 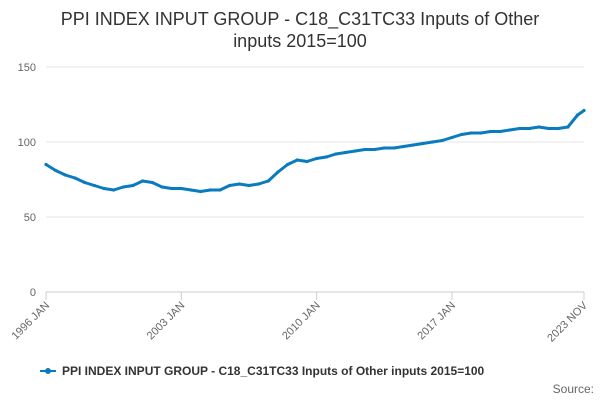 What do you see at coordinates (436, 321) in the screenshot?
I see `x-tick-label: 2017 JAN` at bounding box center [436, 321].